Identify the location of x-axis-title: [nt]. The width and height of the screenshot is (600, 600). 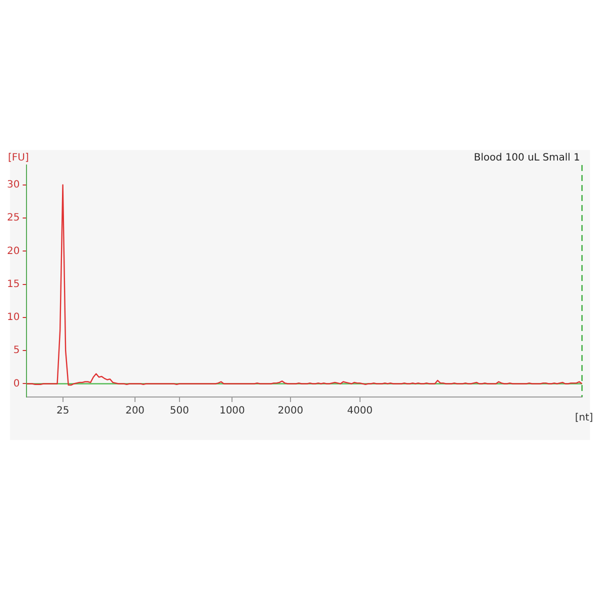
(584, 418).